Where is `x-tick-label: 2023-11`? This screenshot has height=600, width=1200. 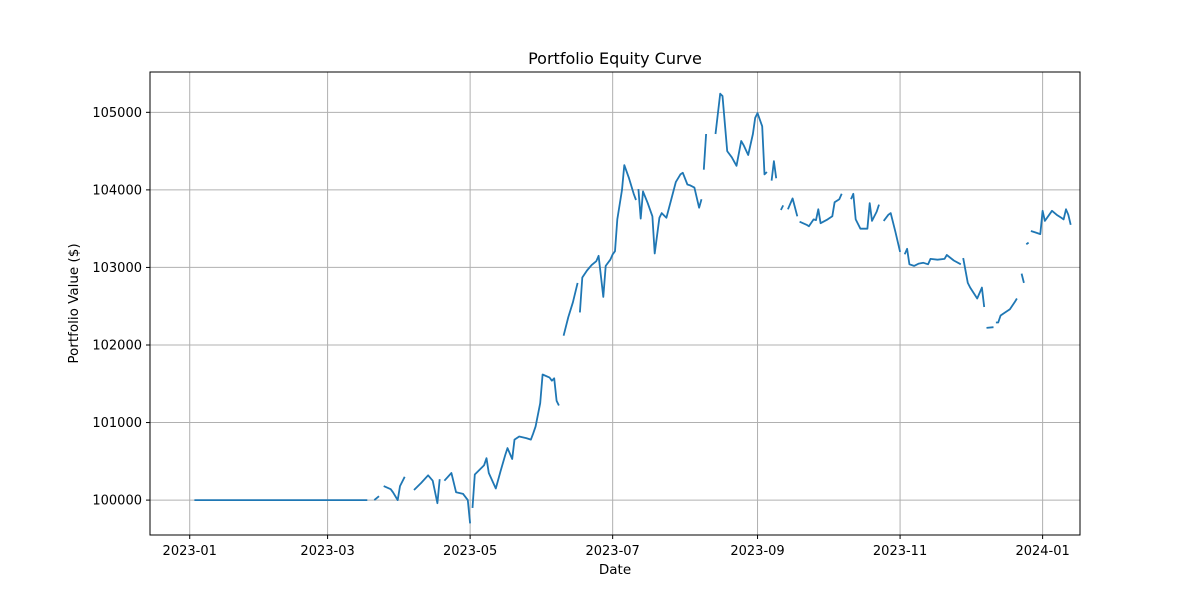
x-tick-label: 2023-11 is located at coordinates (900, 551).